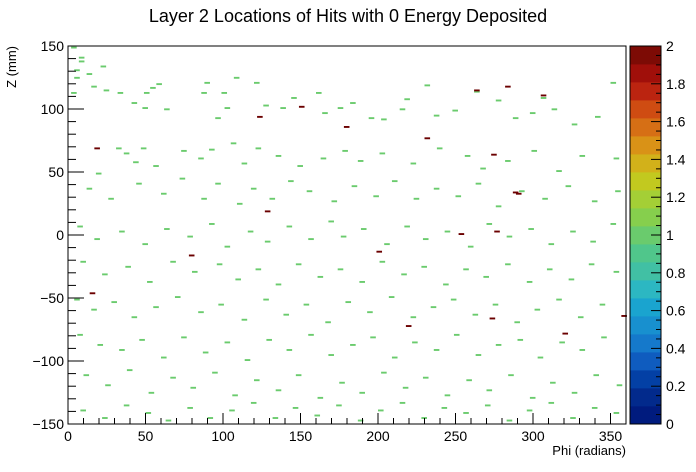 The width and height of the screenshot is (696, 472). Describe the element at coordinates (533, 436) in the screenshot. I see `x-tick-label: 300` at that location.